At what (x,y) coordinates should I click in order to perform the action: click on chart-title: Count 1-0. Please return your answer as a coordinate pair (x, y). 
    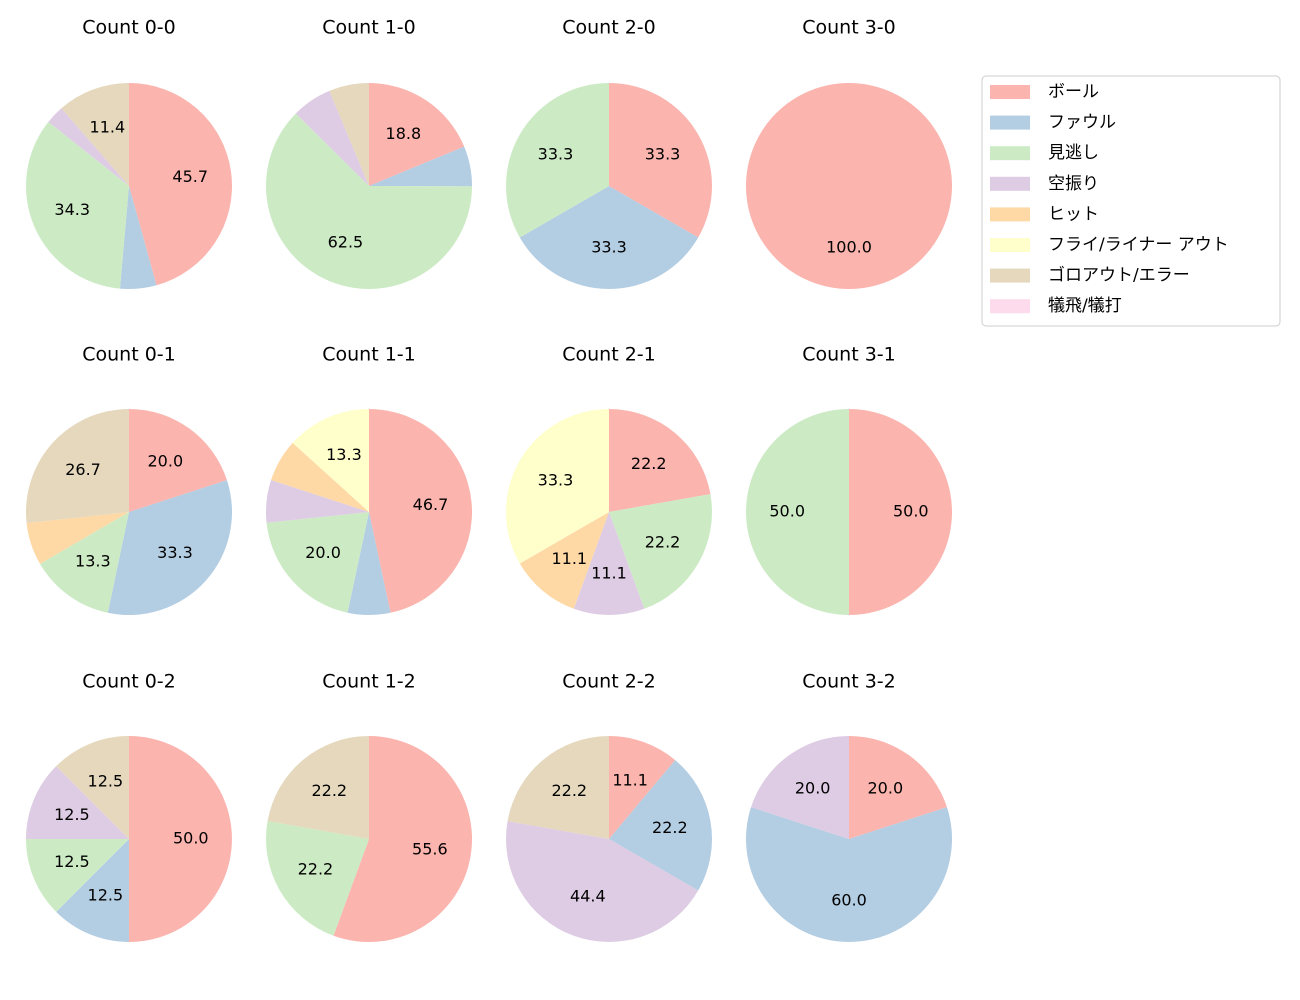
    Looking at the image, I should click on (369, 28).